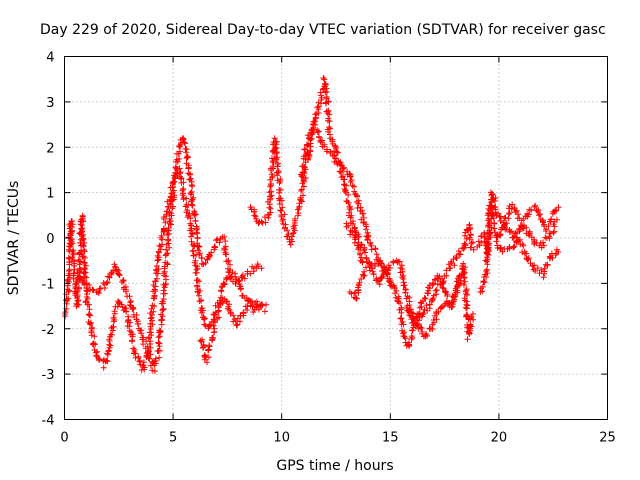 The height and width of the screenshot is (480, 640). Describe the element at coordinates (48, 330) in the screenshot. I see `y-tick-label: -2` at that location.